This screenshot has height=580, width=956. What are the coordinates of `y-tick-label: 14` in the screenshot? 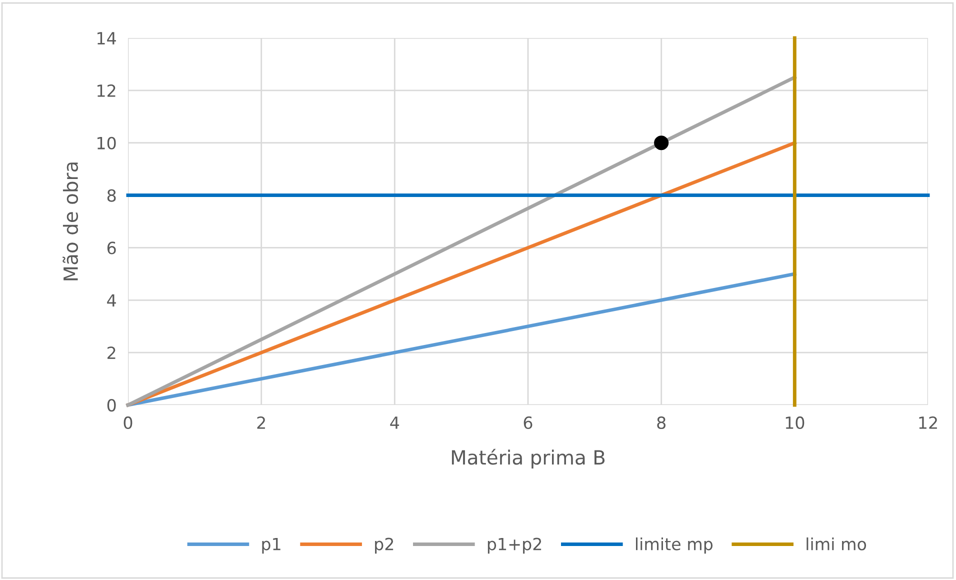 It's located at (107, 38).